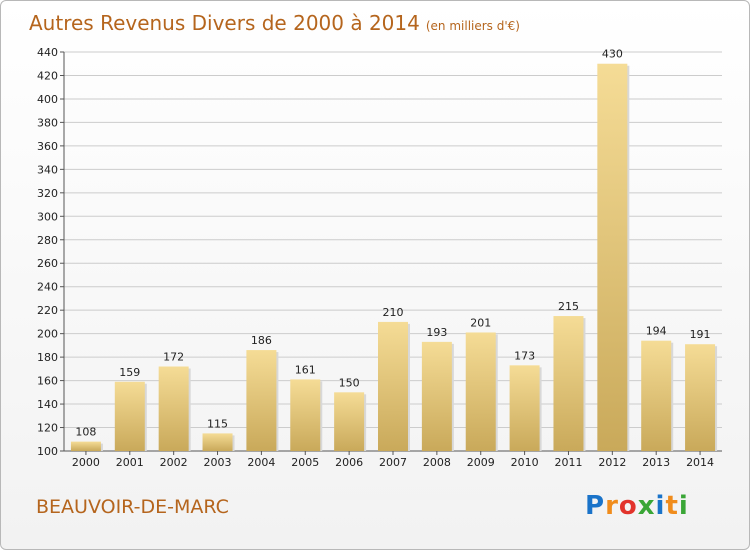  Describe the element at coordinates (132, 507) in the screenshot. I see `commune-name: BEAUVOIR-DE-MARC` at that location.